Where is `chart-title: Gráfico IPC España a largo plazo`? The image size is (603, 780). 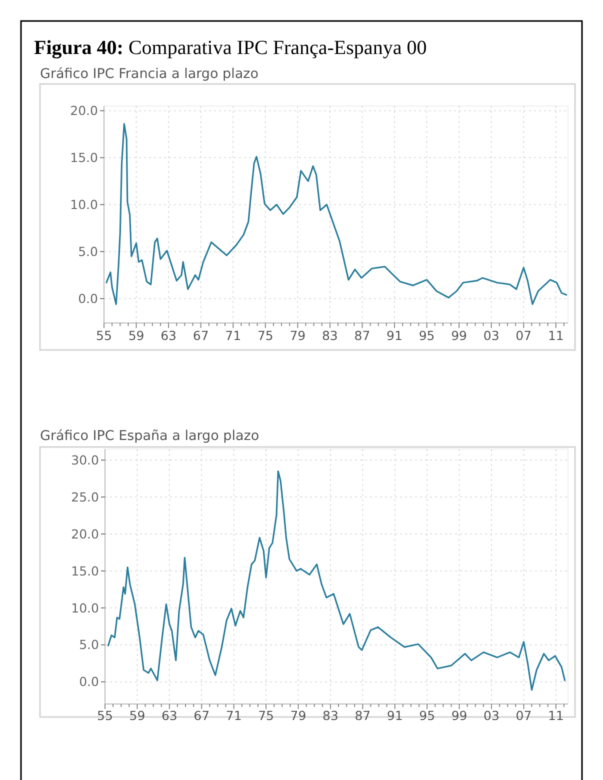 chart-title: Gráfico IPC España a largo plazo is located at coordinates (150, 436).